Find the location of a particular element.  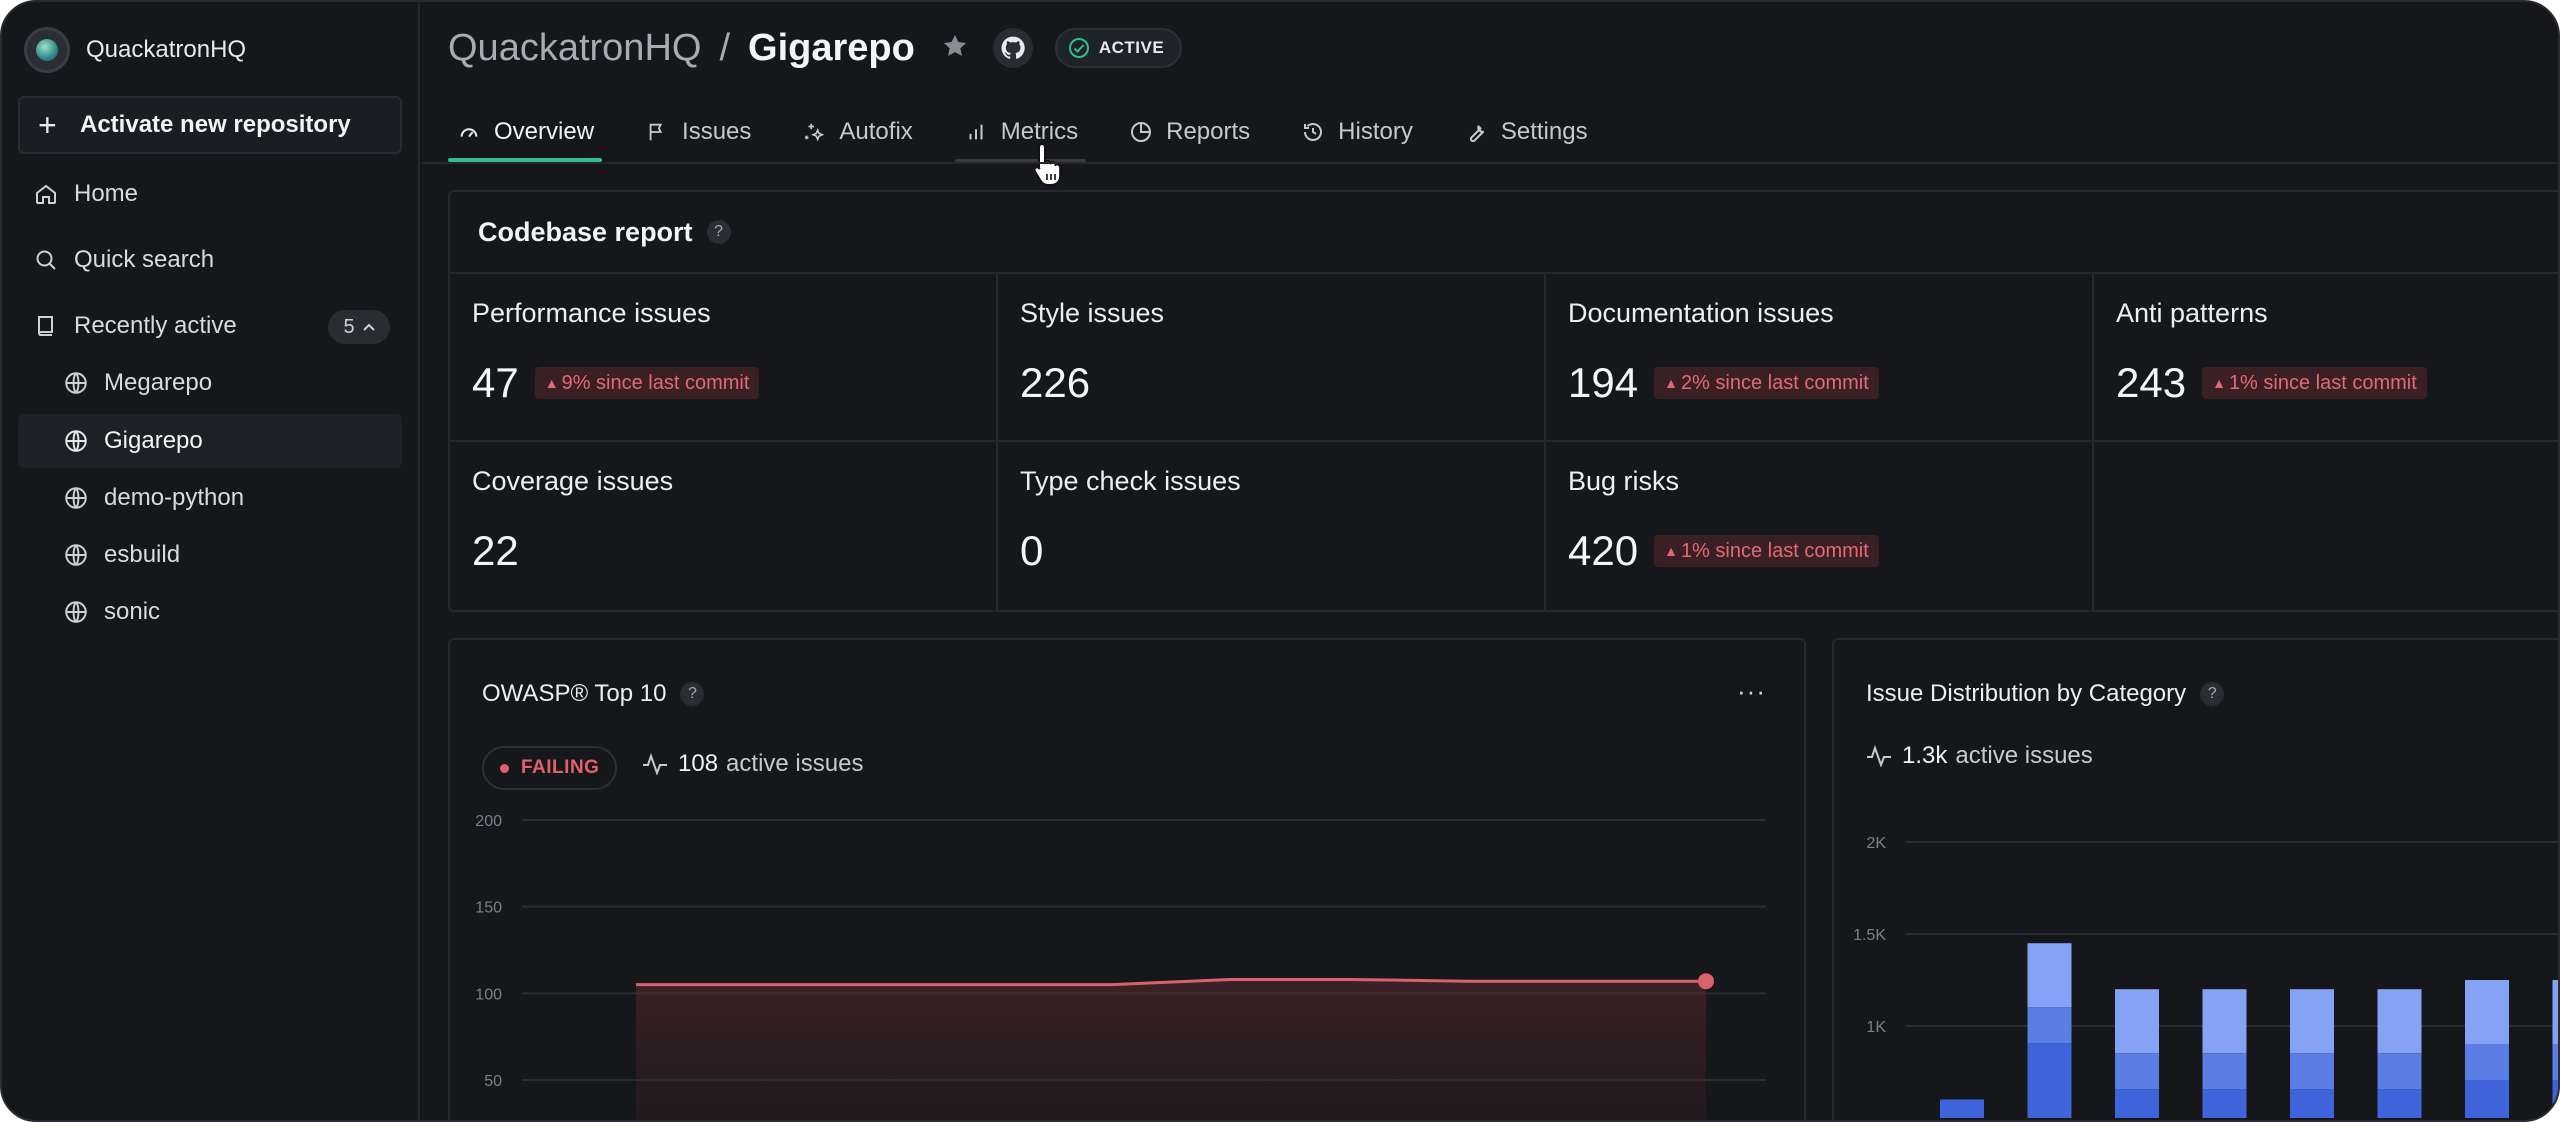

owasp-active-issues: 108 active issues is located at coordinates (752, 764).